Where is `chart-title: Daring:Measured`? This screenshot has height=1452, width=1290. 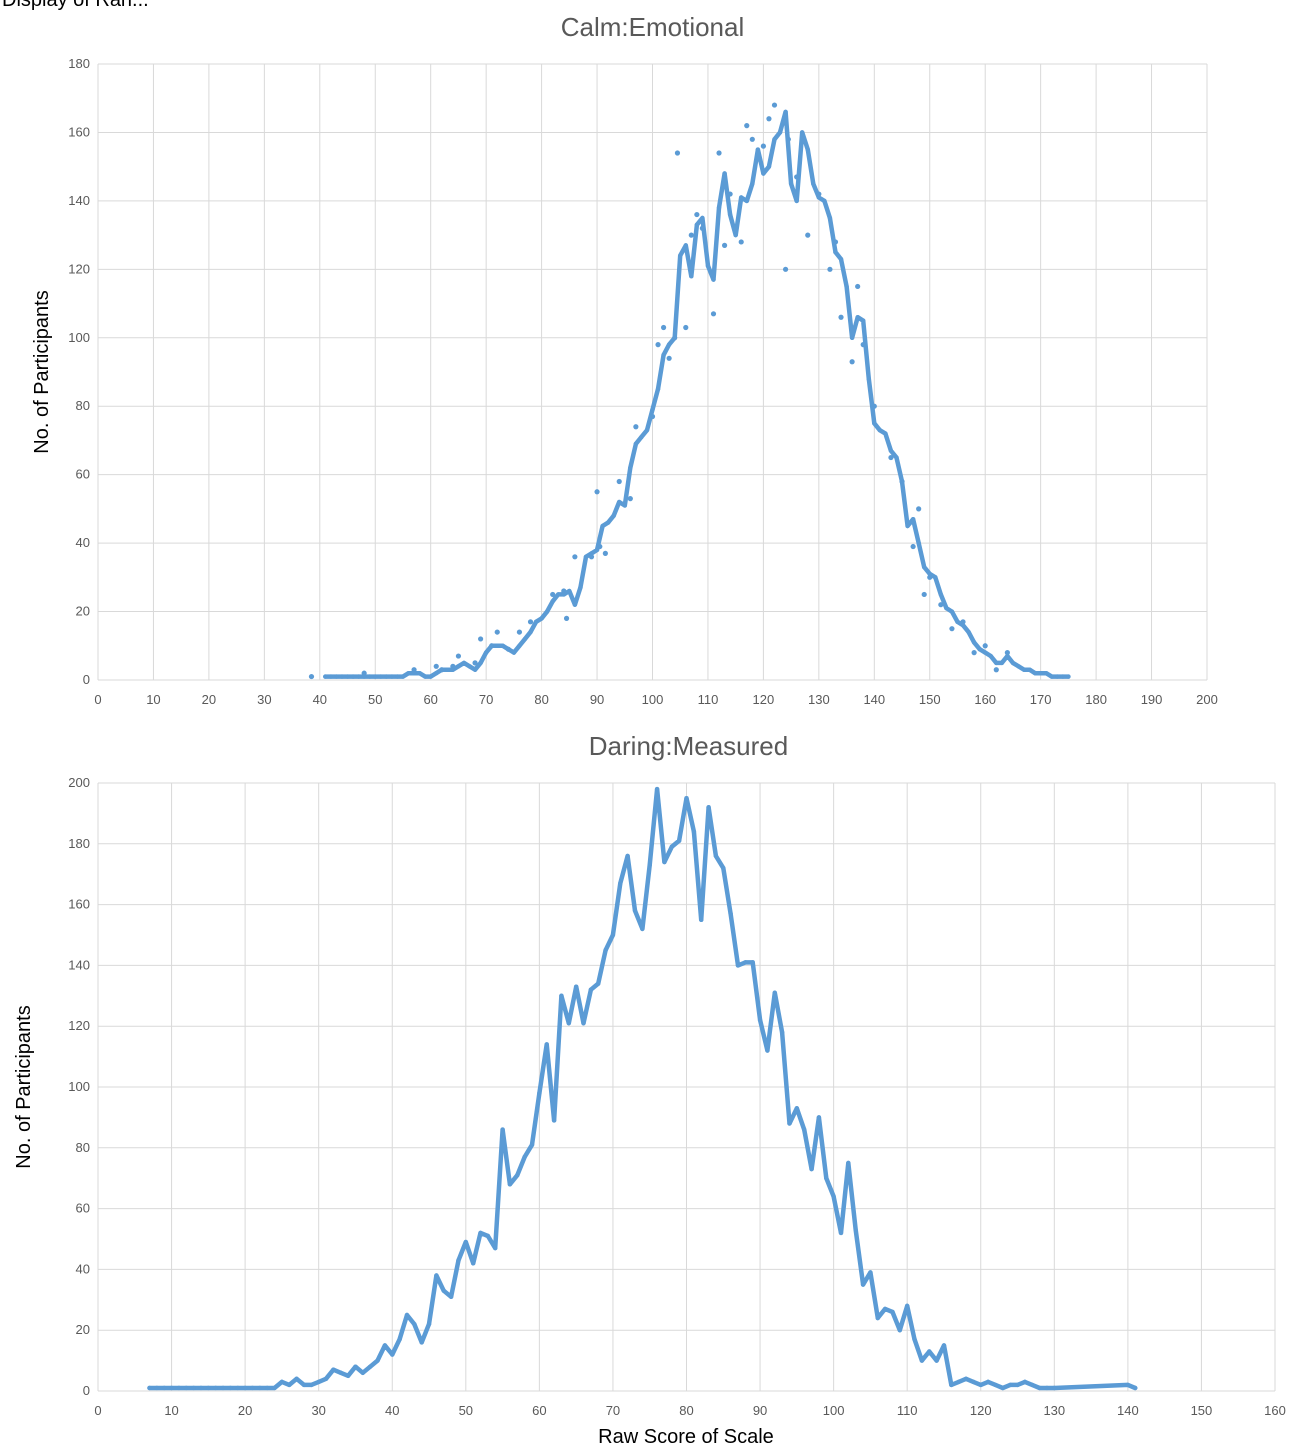
chart-title: Daring:Measured is located at coordinates (688, 746).